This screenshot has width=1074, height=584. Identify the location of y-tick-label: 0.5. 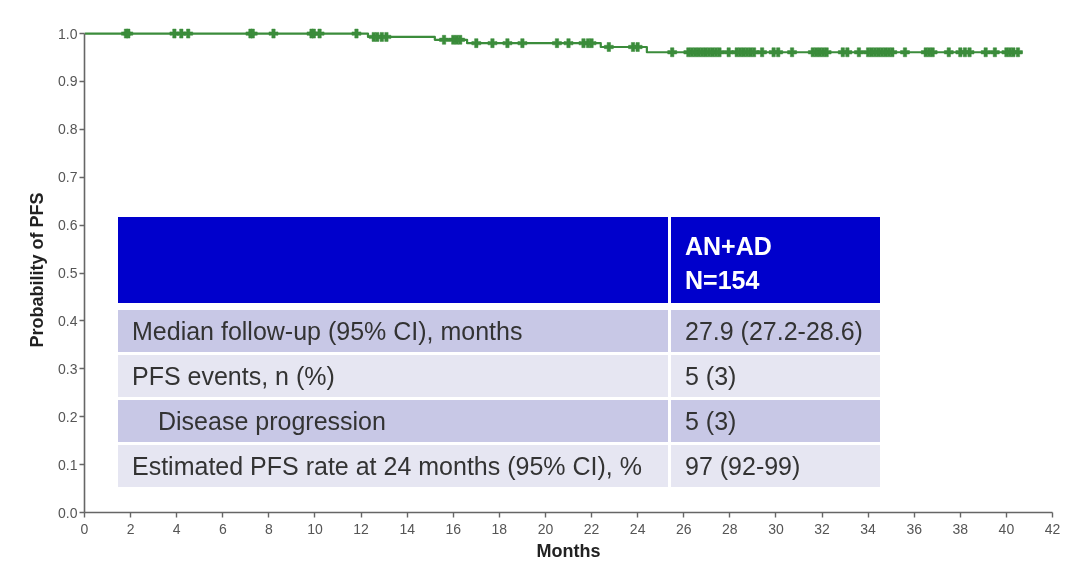
(68, 273).